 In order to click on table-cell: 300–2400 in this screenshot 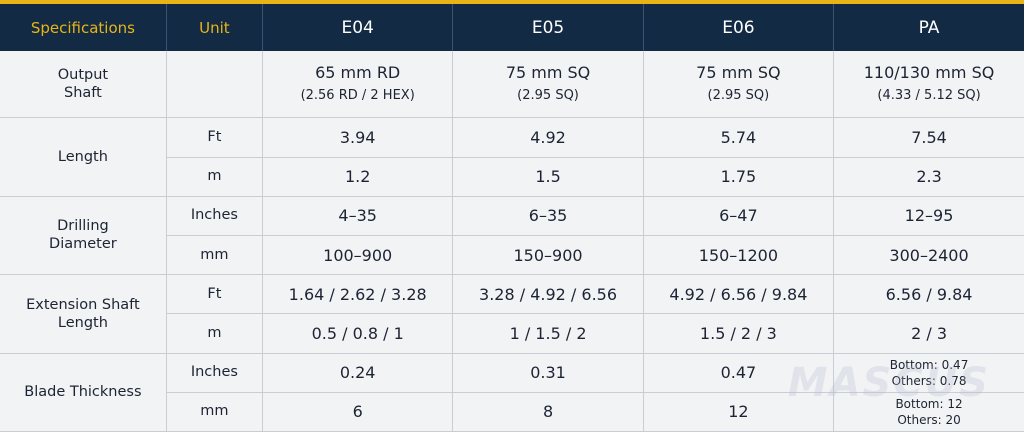, I will do `click(928, 255)`.